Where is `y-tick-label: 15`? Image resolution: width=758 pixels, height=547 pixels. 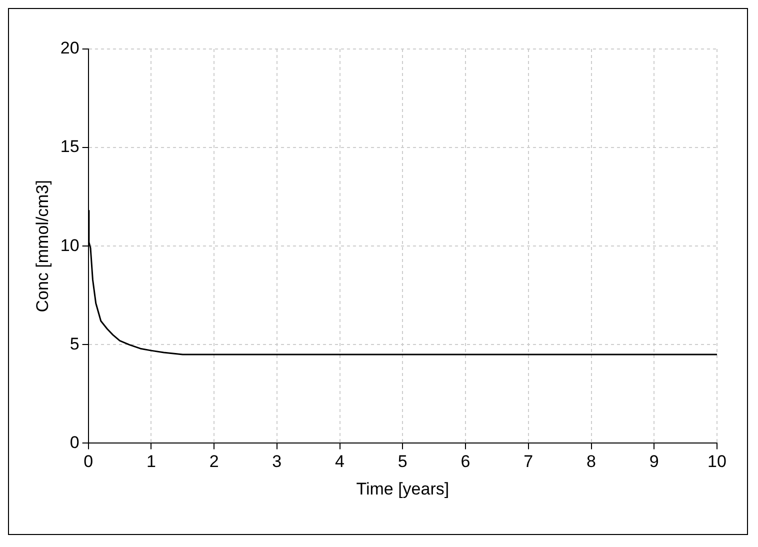 y-tick-label: 15 is located at coordinates (70, 146).